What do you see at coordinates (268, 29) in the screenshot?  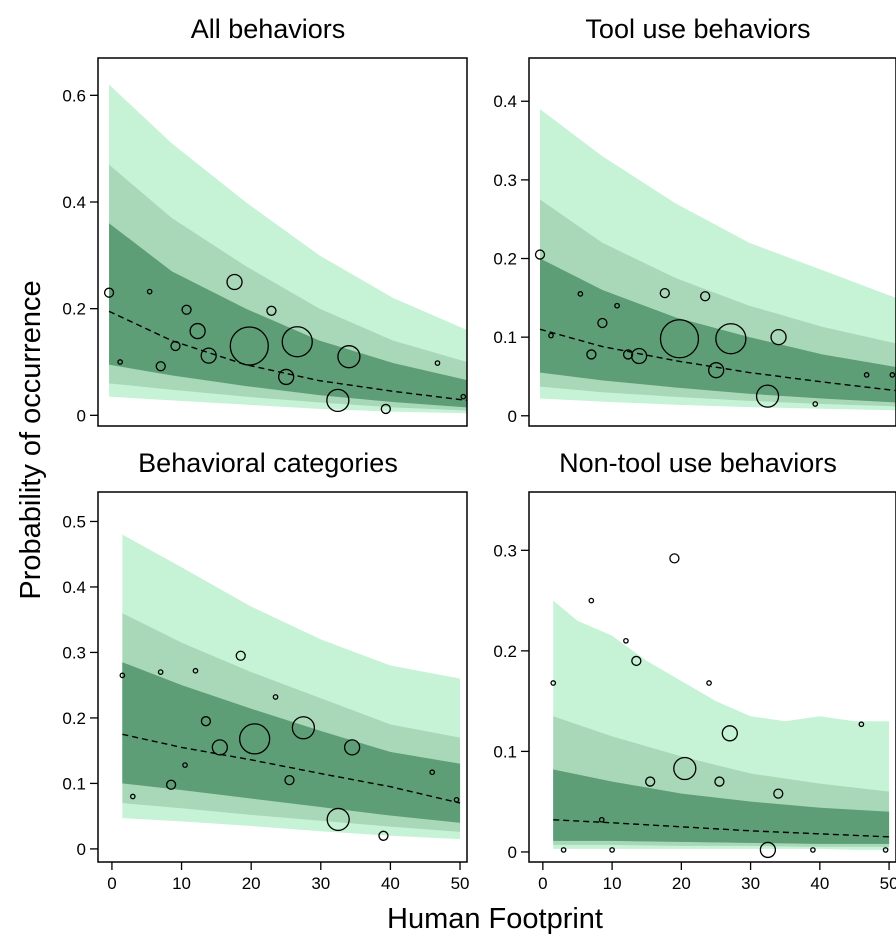 I see `panel-title: All behaviors` at bounding box center [268, 29].